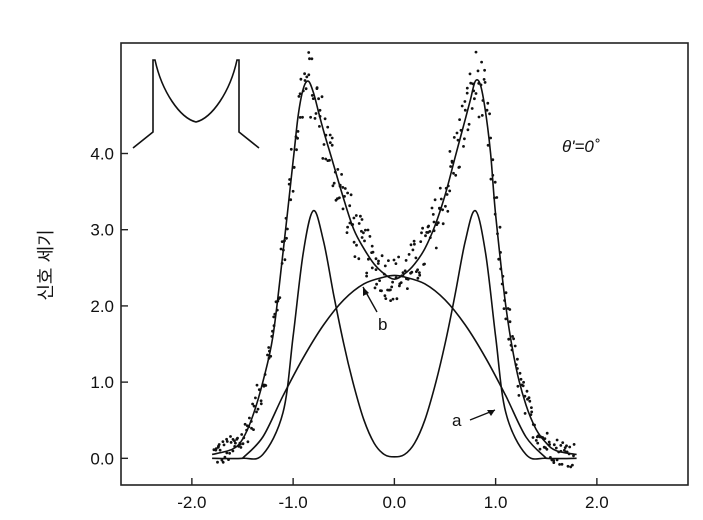  What do you see at coordinates (191, 502) in the screenshot?
I see `x-tick-label: -2.0` at bounding box center [191, 502].